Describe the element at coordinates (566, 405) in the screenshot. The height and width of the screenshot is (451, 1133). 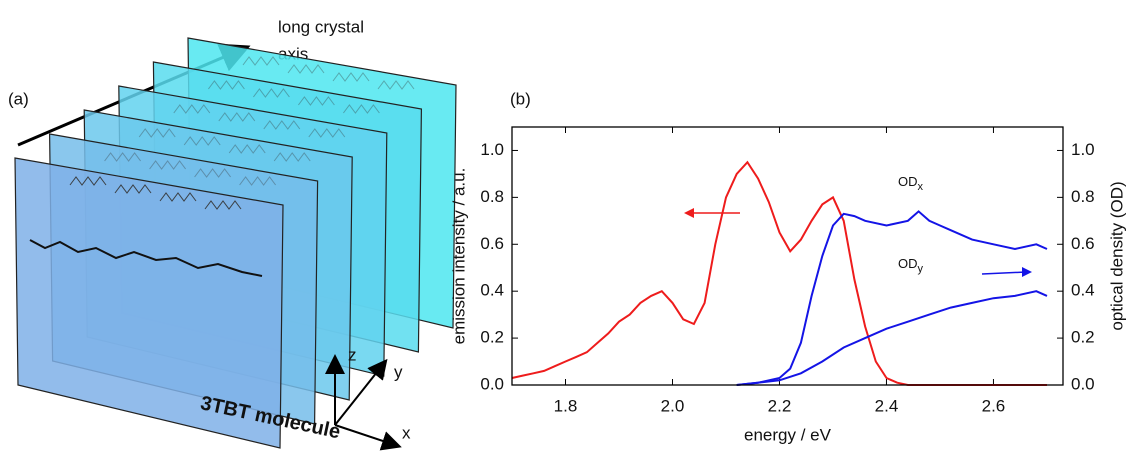
I see `x-tick-label: 1.8` at that location.